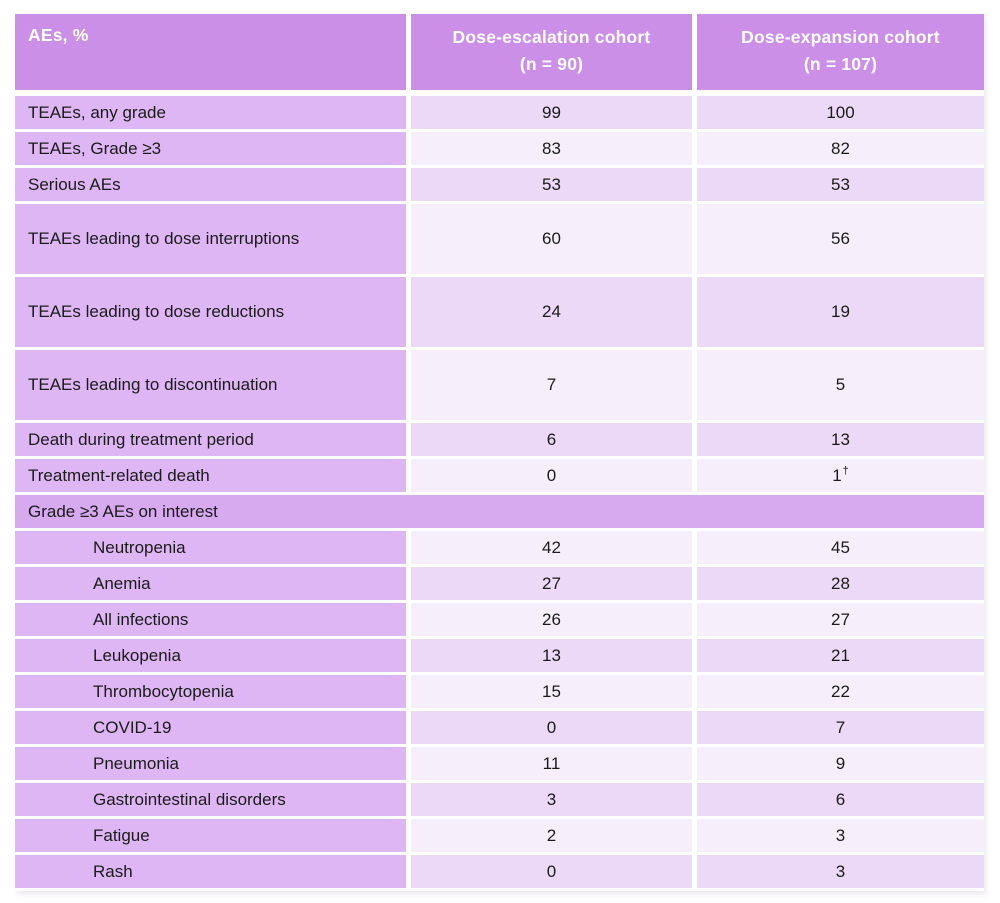  Describe the element at coordinates (840, 547) in the screenshot. I see `value-text: 45` at that location.